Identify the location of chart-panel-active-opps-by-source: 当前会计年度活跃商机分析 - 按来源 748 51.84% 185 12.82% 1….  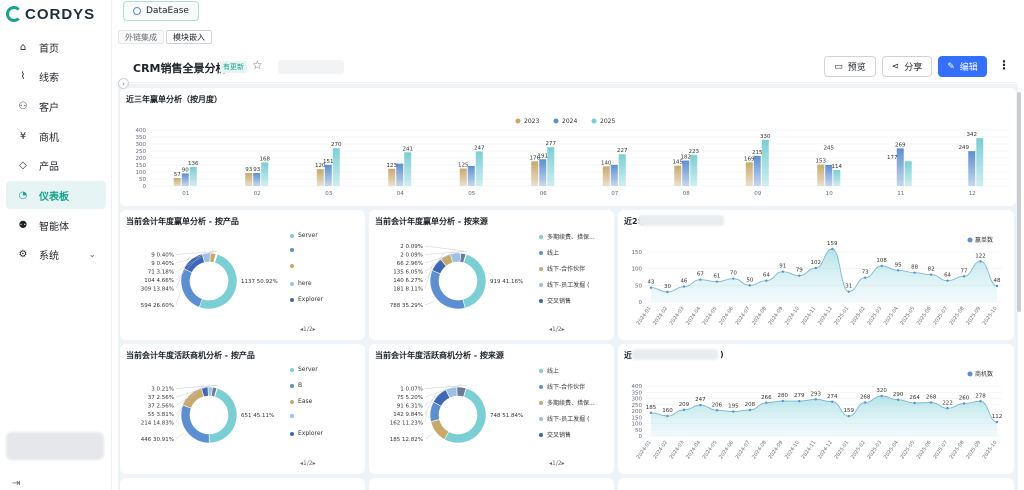
(491, 409).